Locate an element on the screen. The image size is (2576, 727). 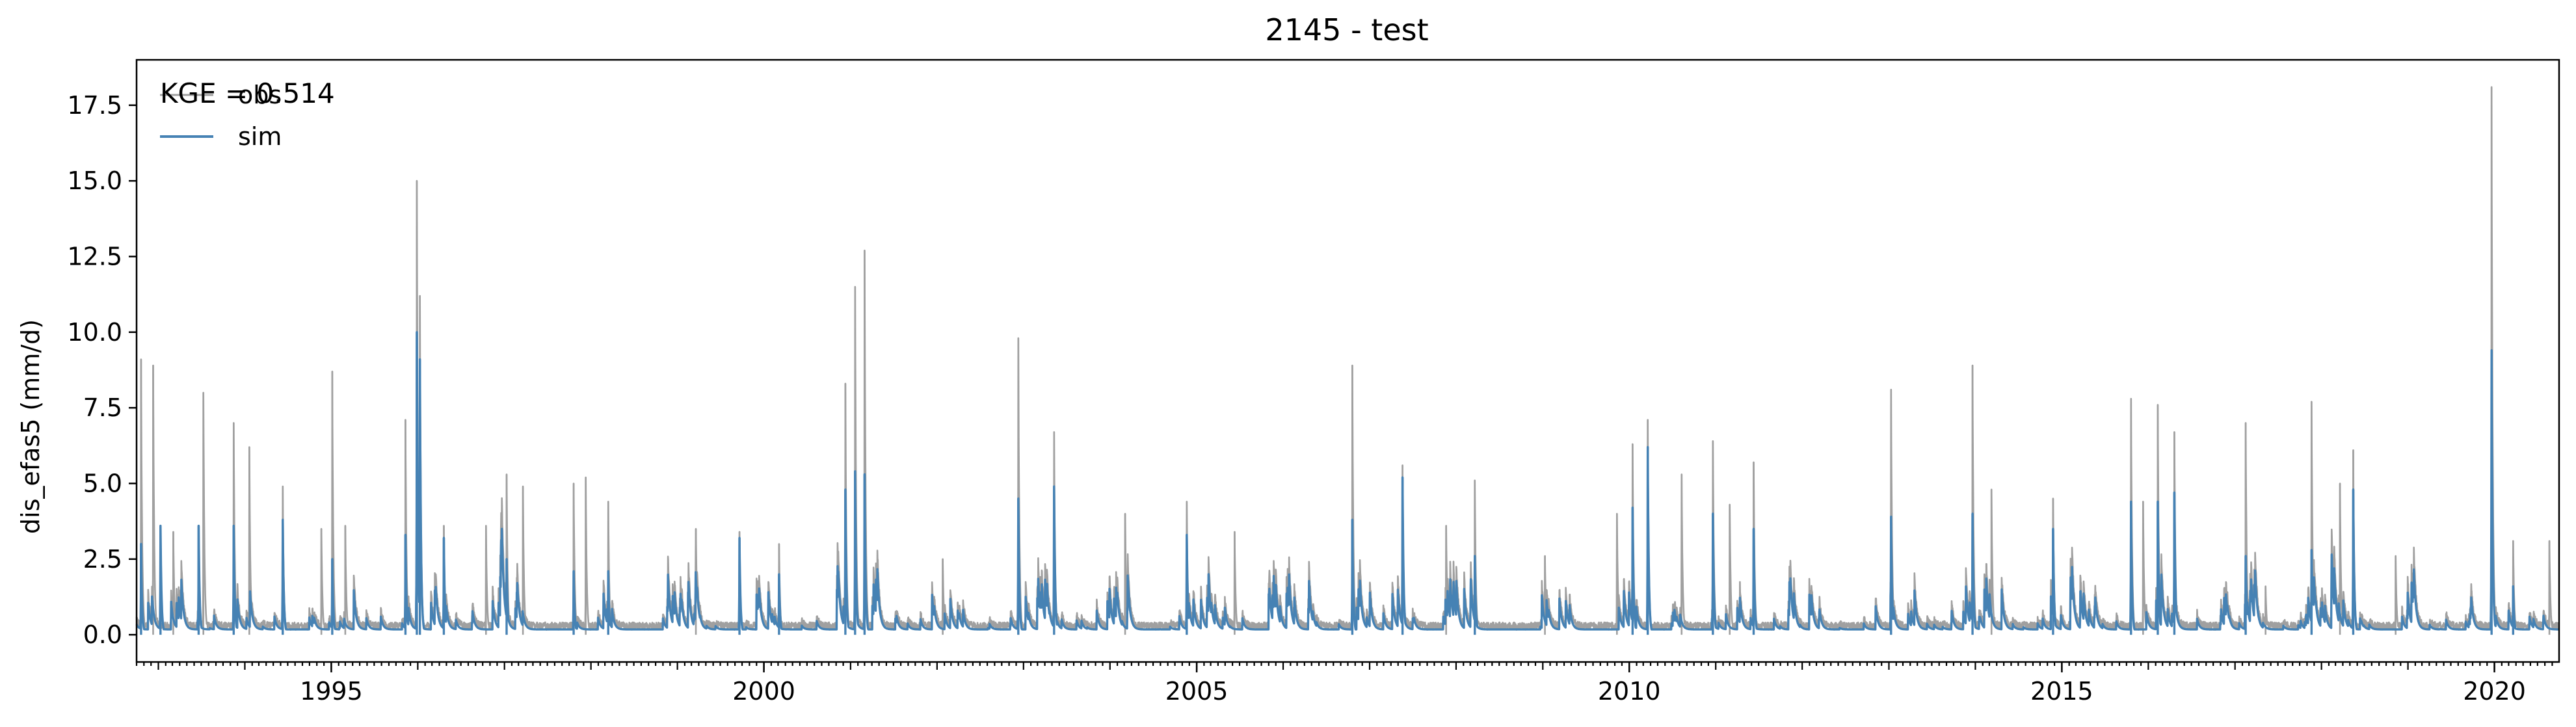
x-axis: 1995 2000 2005 2010 2015 2020 is located at coordinates (1344, 684).